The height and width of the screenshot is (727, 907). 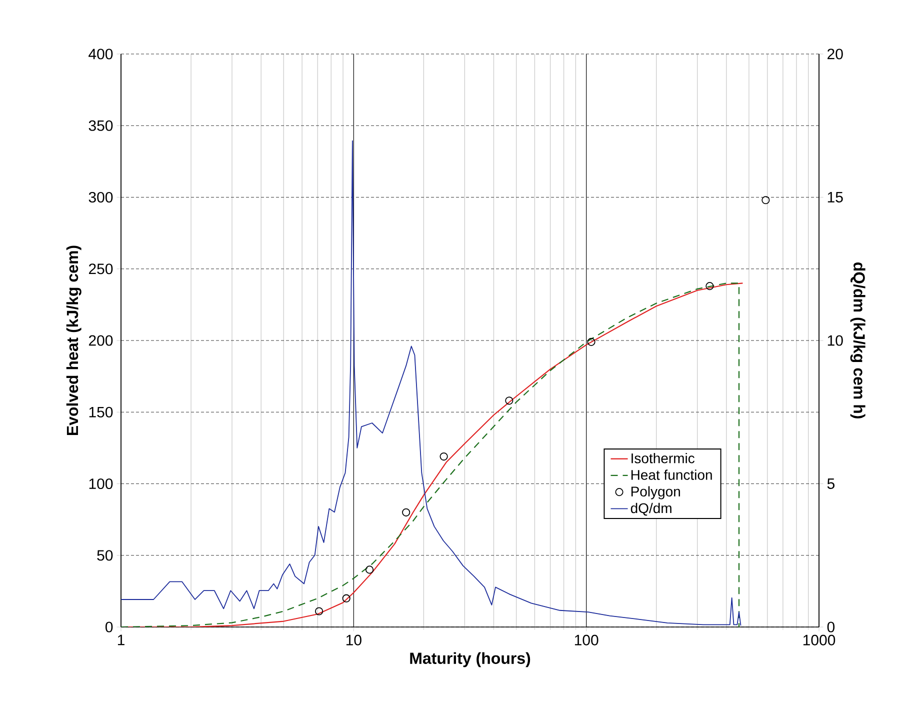 I want to click on y-tick-label: 350, so click(x=100, y=125).